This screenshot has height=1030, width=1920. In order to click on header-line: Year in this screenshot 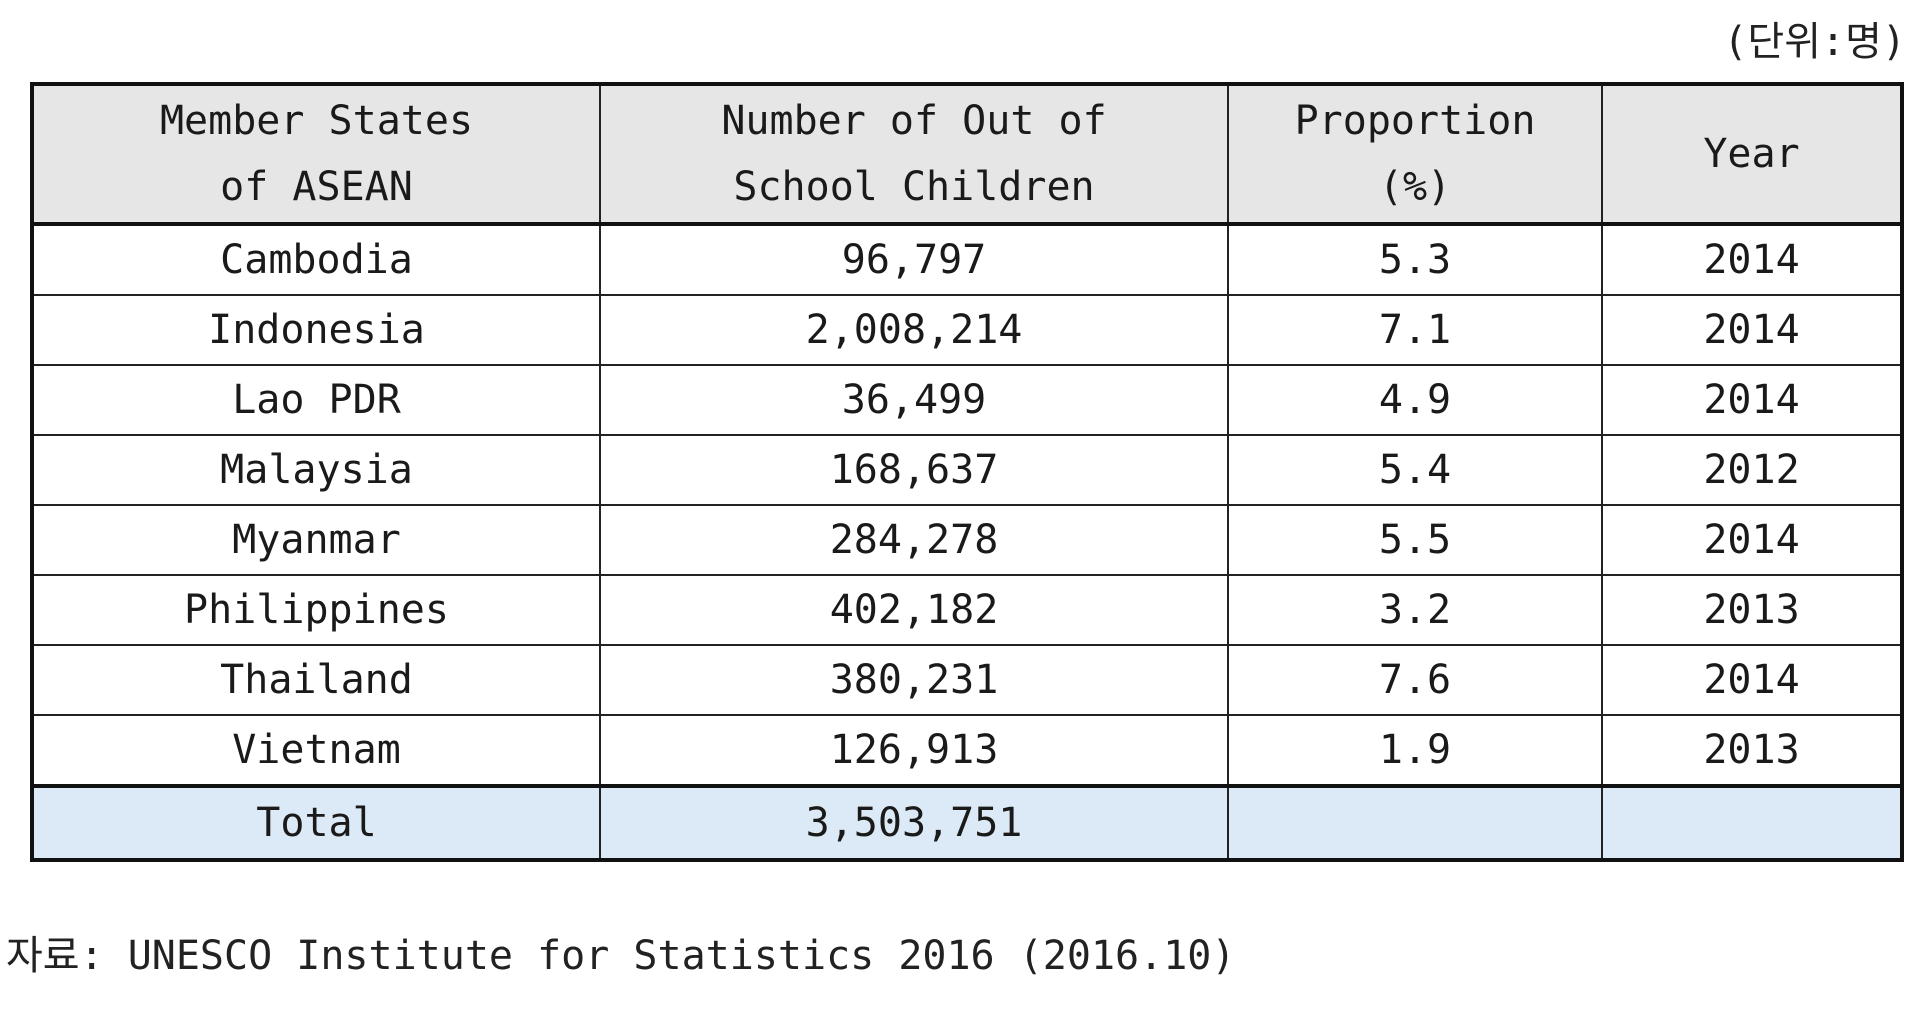, I will do `click(1751, 154)`.